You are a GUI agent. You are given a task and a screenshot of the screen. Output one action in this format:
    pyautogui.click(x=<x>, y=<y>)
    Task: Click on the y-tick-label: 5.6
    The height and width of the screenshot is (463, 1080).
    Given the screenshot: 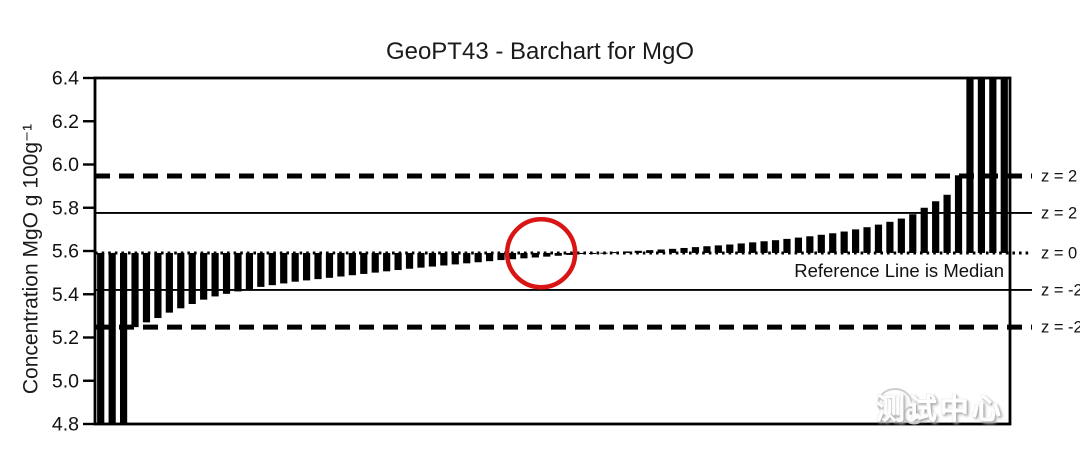 What is the action you would take?
    pyautogui.click(x=65, y=252)
    